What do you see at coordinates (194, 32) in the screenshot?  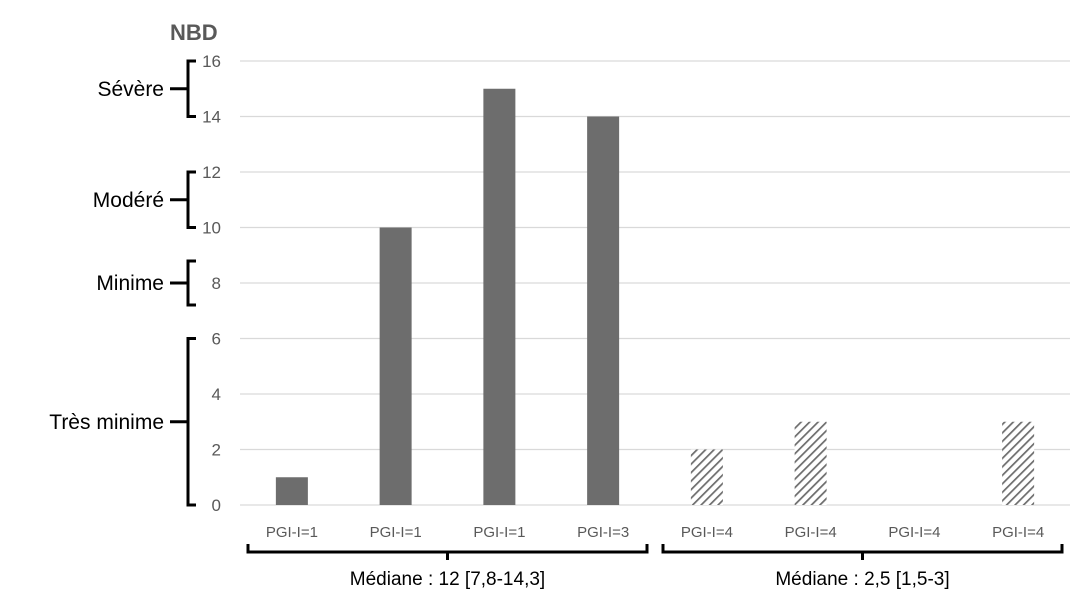 I see `y-axis-label: NBD` at bounding box center [194, 32].